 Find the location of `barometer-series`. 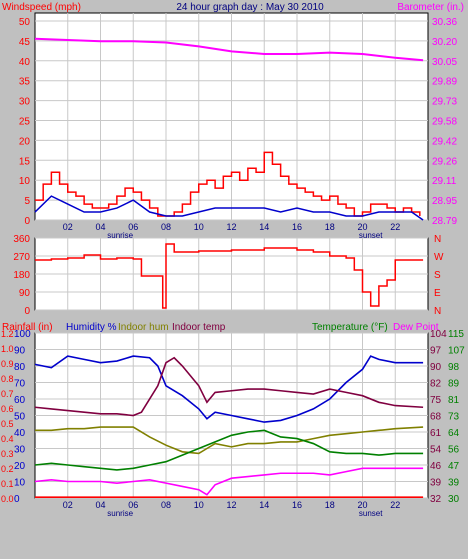

barometer-series is located at coordinates (229, 49).